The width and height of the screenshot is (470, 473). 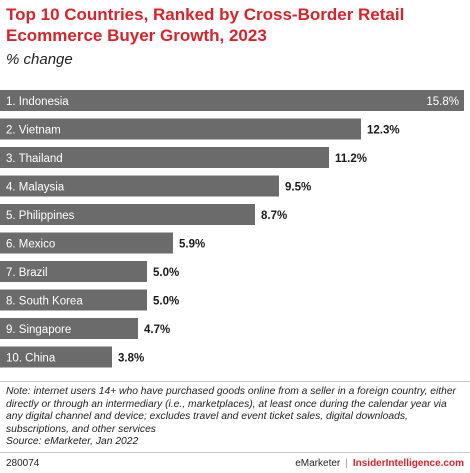 What do you see at coordinates (274, 216) in the screenshot?
I see `value-label: 8.7%` at bounding box center [274, 216].